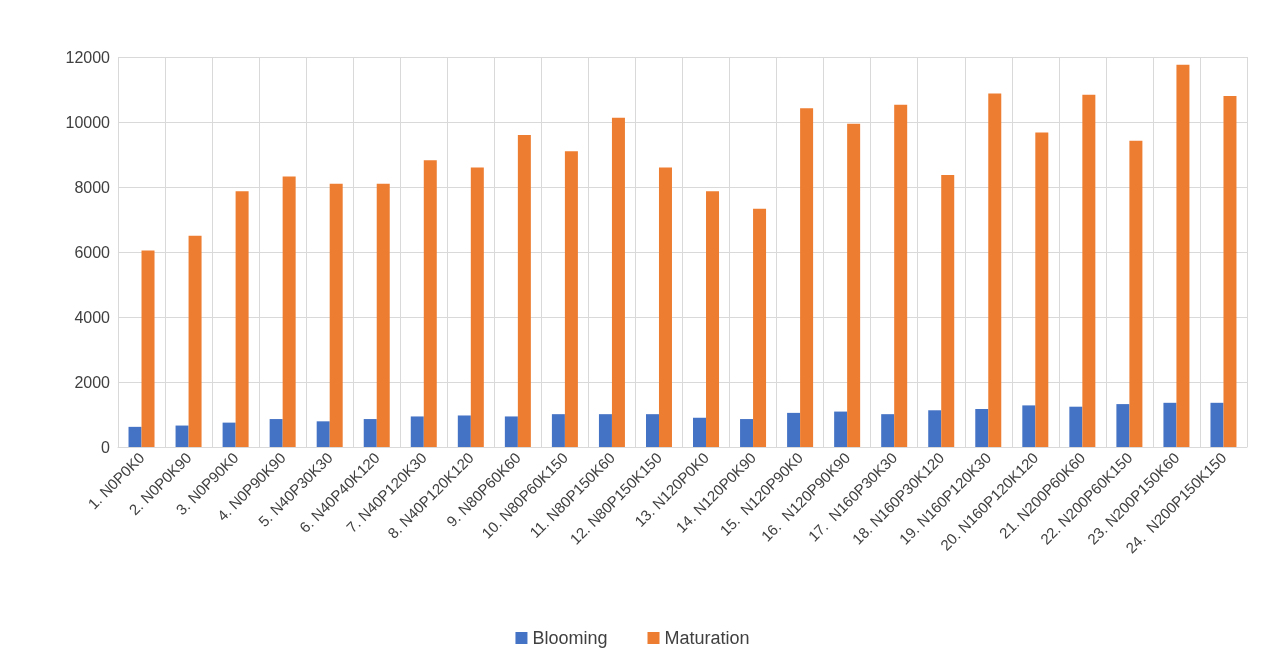 The height and width of the screenshot is (670, 1265). What do you see at coordinates (88, 57) in the screenshot?
I see `y-tick-label: 12000` at bounding box center [88, 57].